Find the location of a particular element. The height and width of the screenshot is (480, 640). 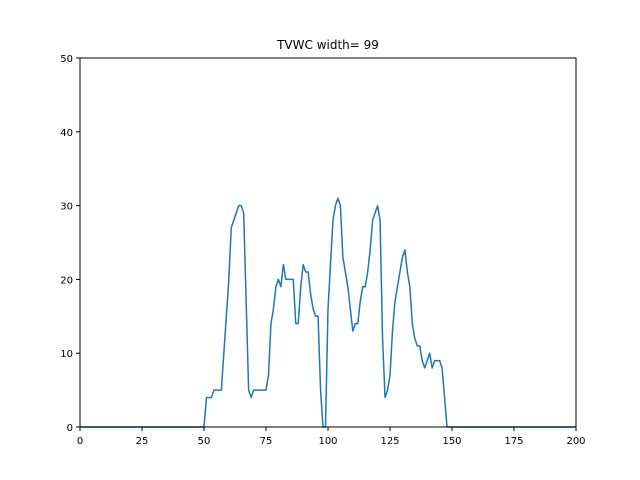

x-axis: 0 25 50 75 100 125 150 175 200 is located at coordinates (331, 437).